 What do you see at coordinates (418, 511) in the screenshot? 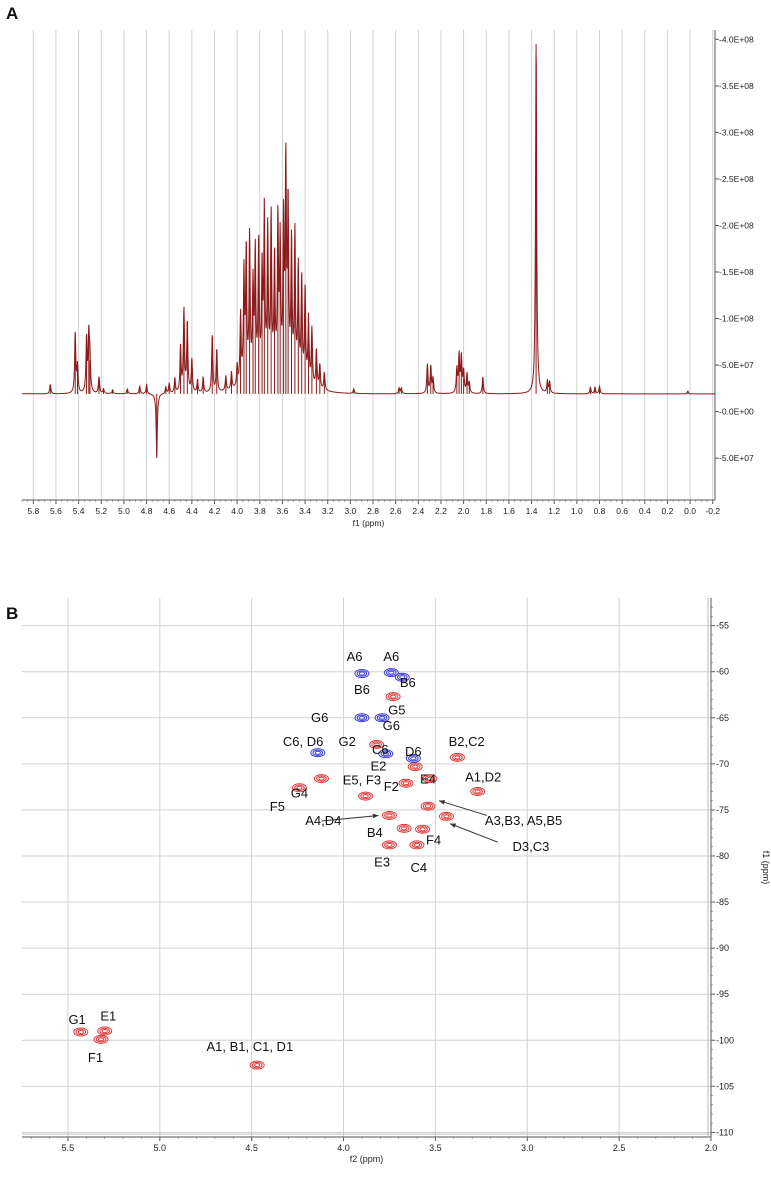
I see `x-tick-label: 2.4` at bounding box center [418, 511].